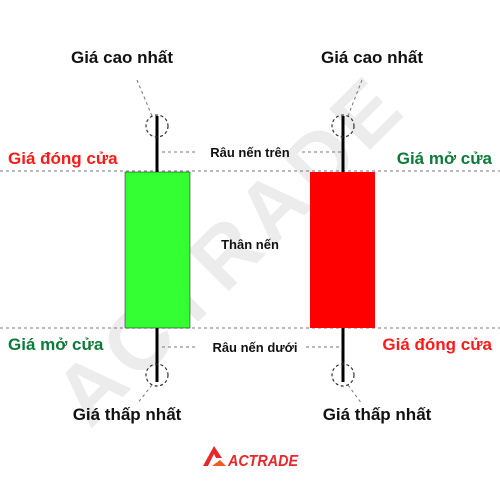  I want to click on bearish-high-circle, so click(343, 126).